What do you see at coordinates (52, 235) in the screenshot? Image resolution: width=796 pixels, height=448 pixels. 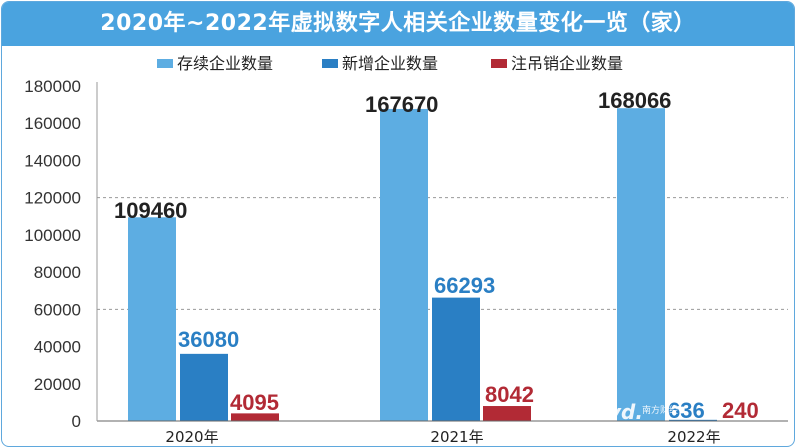 I see `y-tick-label: 100000` at bounding box center [52, 235].